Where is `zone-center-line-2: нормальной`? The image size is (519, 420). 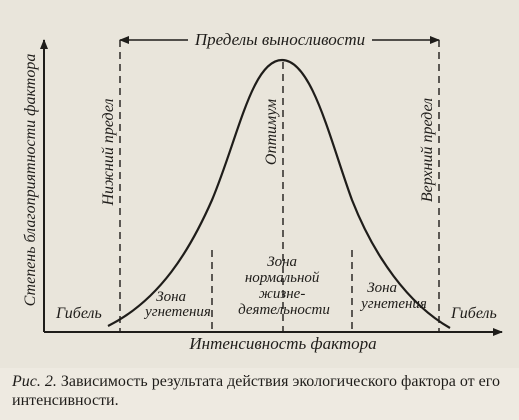
zone-center-line-2: нормальной is located at coordinates (282, 278).